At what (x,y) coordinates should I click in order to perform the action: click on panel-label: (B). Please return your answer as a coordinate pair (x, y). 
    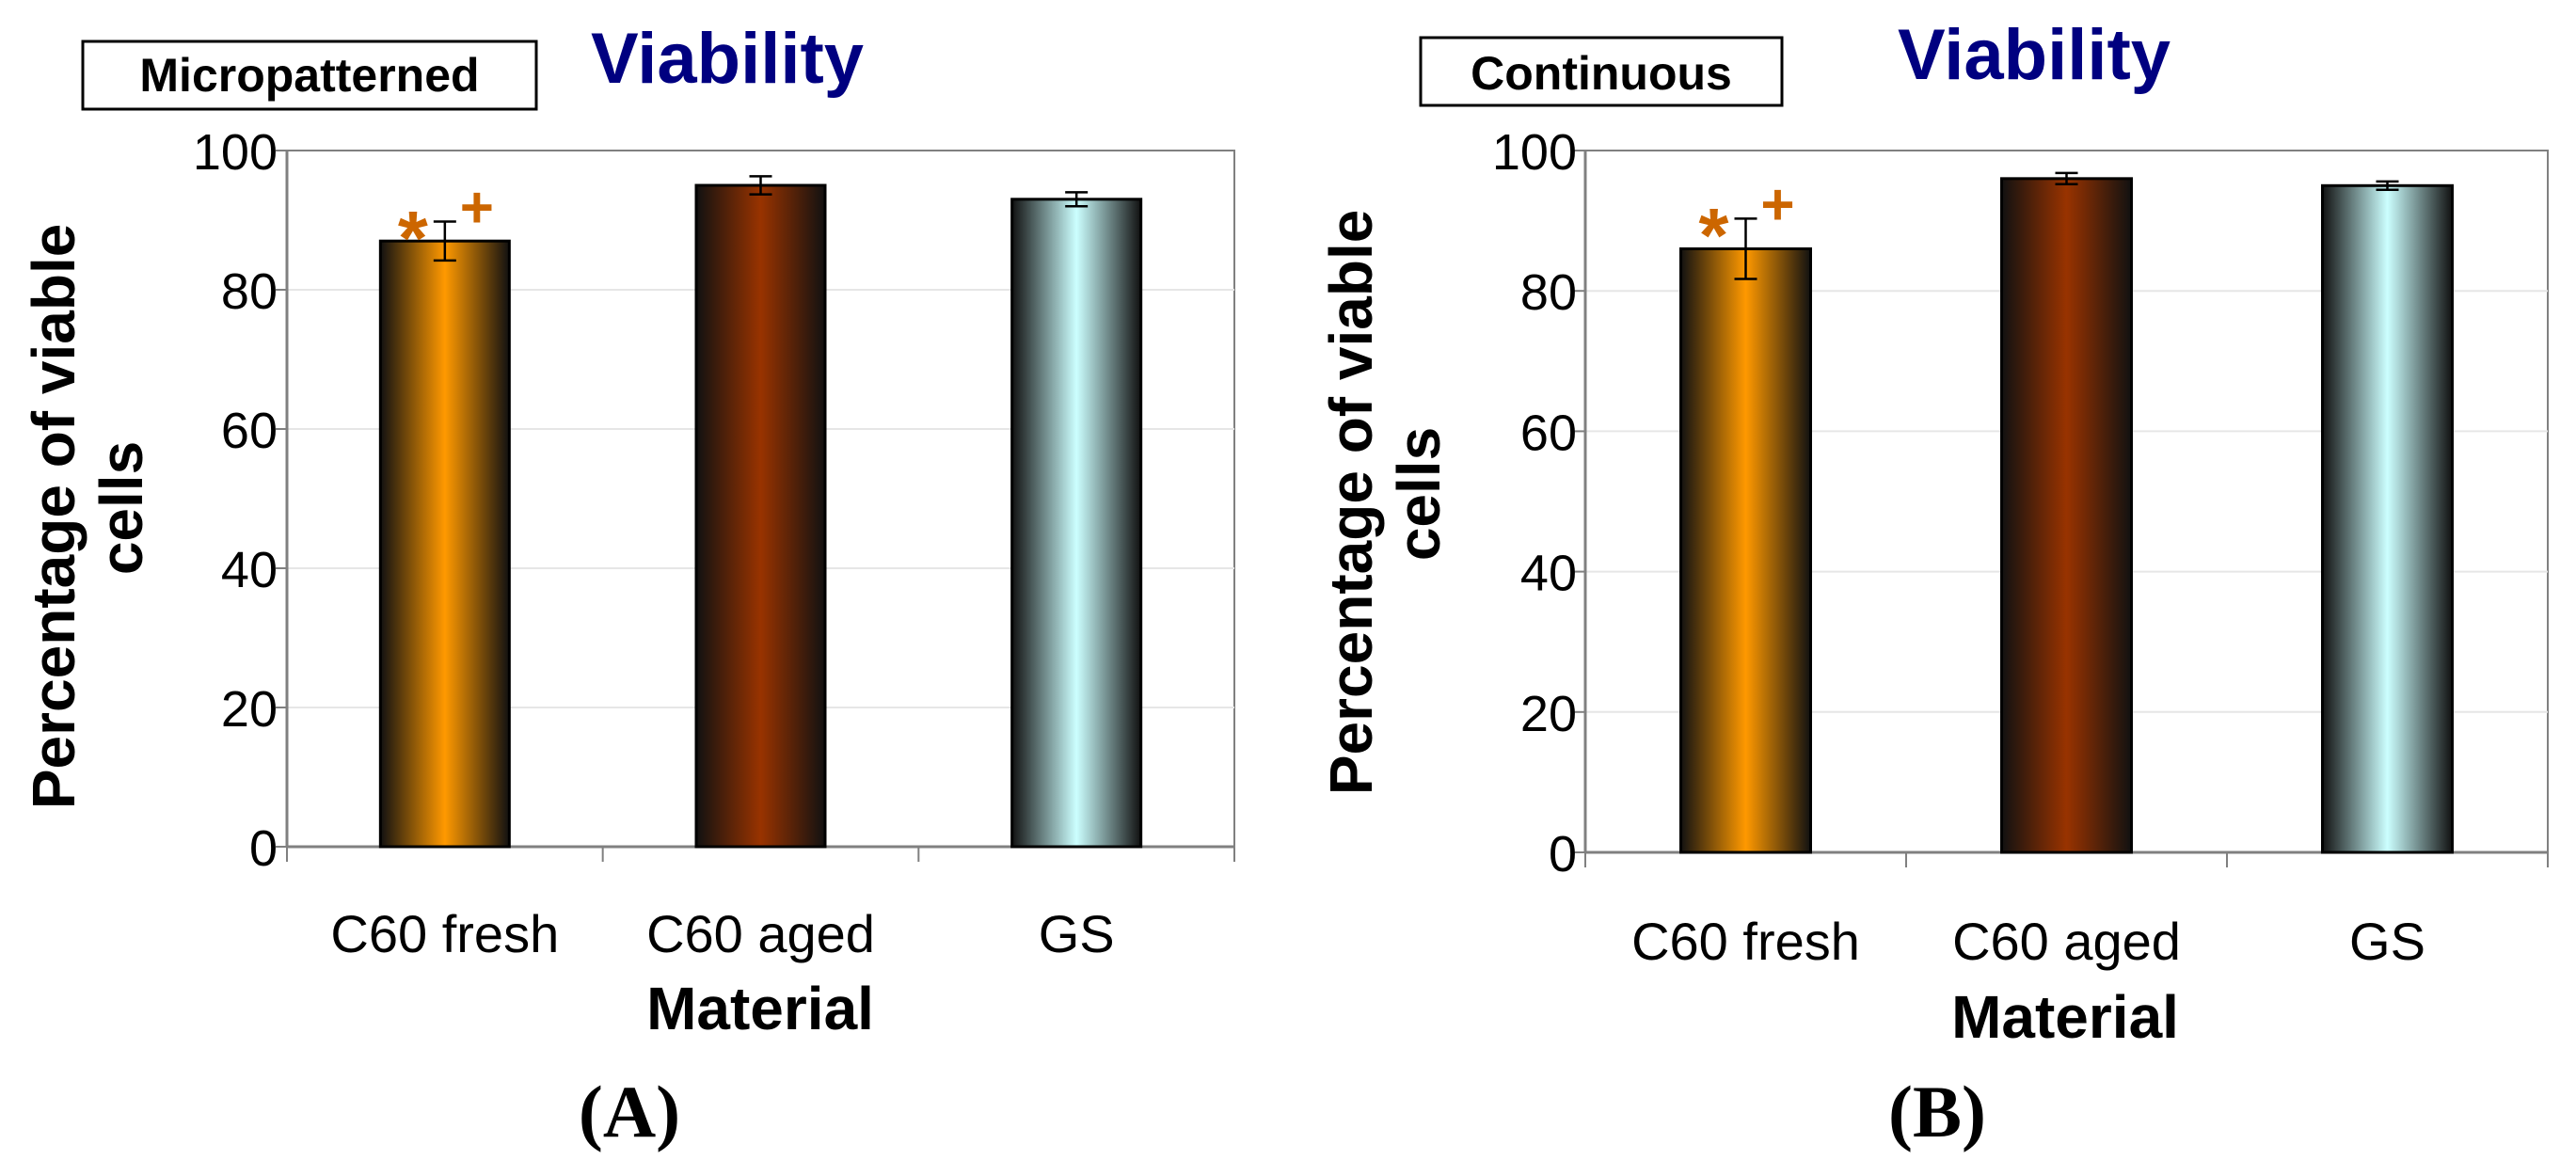
    Looking at the image, I should click on (1937, 1111).